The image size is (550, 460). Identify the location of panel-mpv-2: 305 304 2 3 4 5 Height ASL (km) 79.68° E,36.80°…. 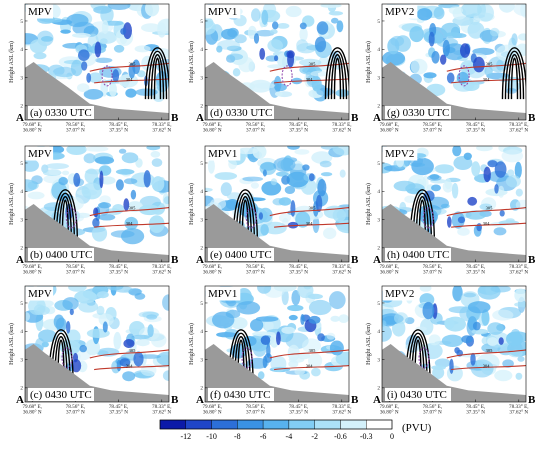
(93, 350).